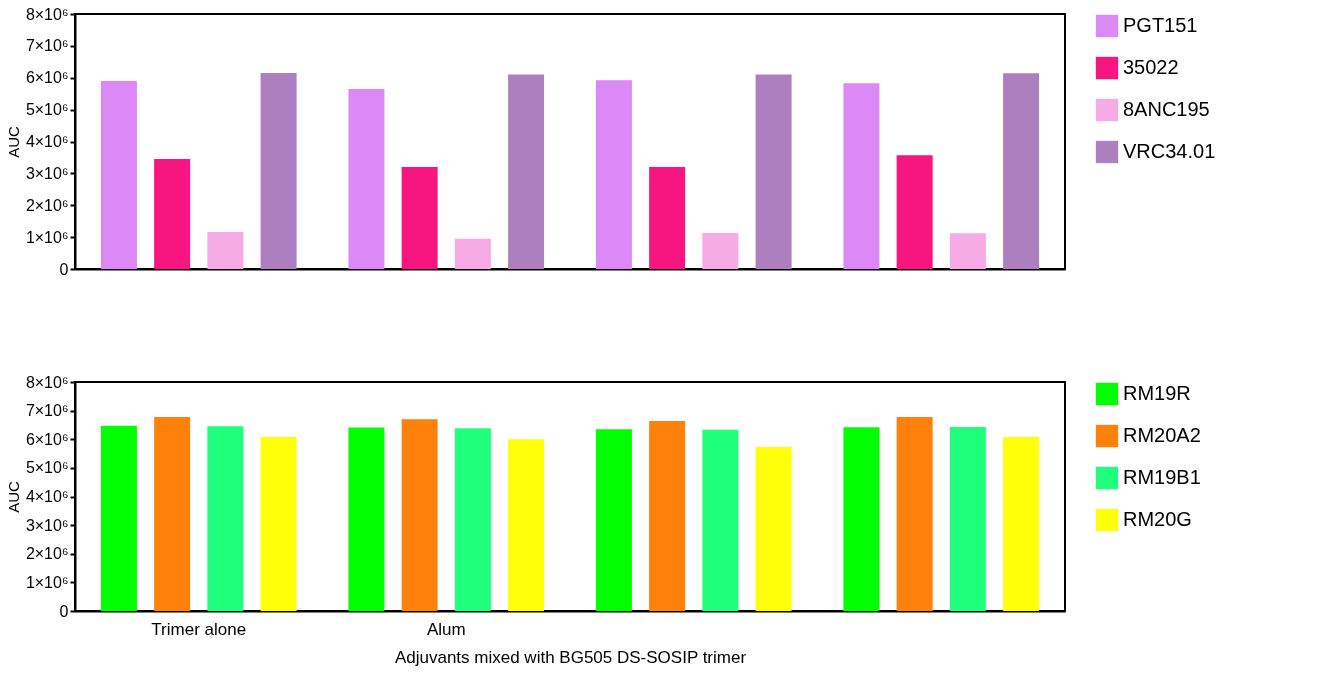  Describe the element at coordinates (1157, 393) in the screenshot. I see `legend-label: RM19R` at that location.